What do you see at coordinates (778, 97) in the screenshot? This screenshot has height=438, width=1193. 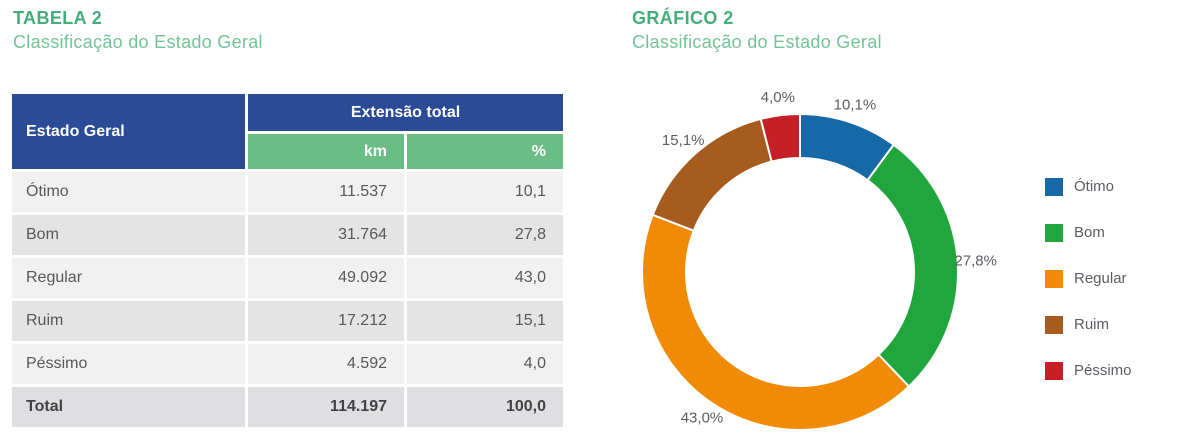 I see `donut-label-pessimo: 4,0%` at bounding box center [778, 97].